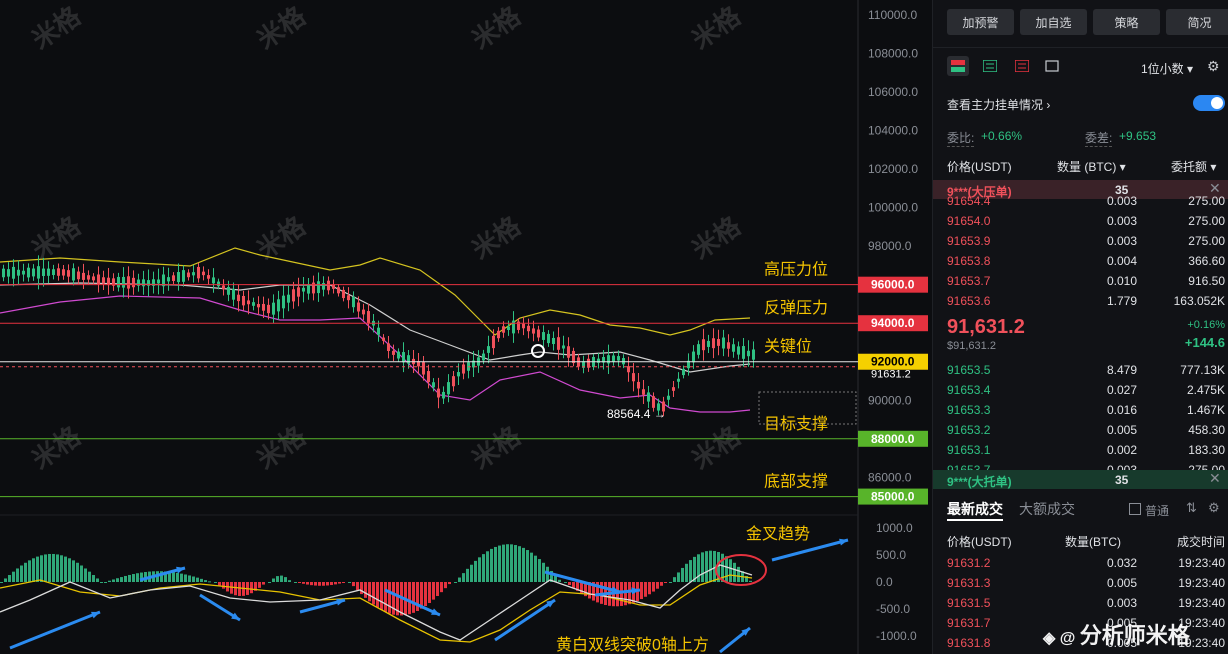 The image size is (1228, 654). Describe the element at coordinates (980, 22) in the screenshot. I see `add-alert-button: 加预警` at that location.